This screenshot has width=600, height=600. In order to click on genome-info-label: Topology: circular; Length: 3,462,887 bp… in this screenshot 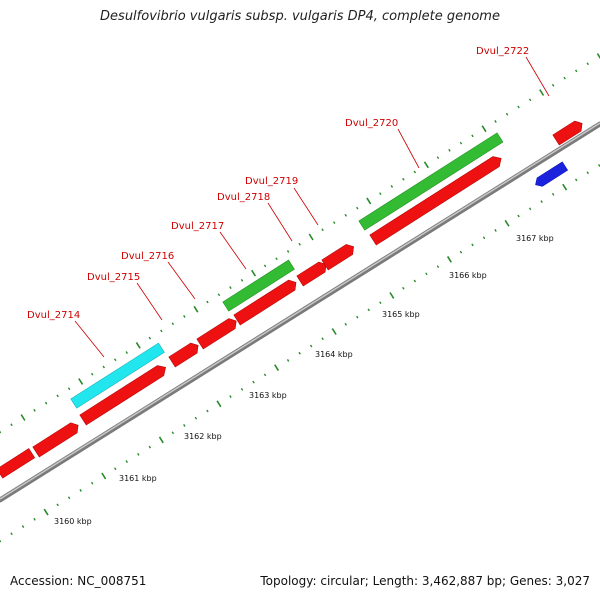, I will do `click(425, 581)`.